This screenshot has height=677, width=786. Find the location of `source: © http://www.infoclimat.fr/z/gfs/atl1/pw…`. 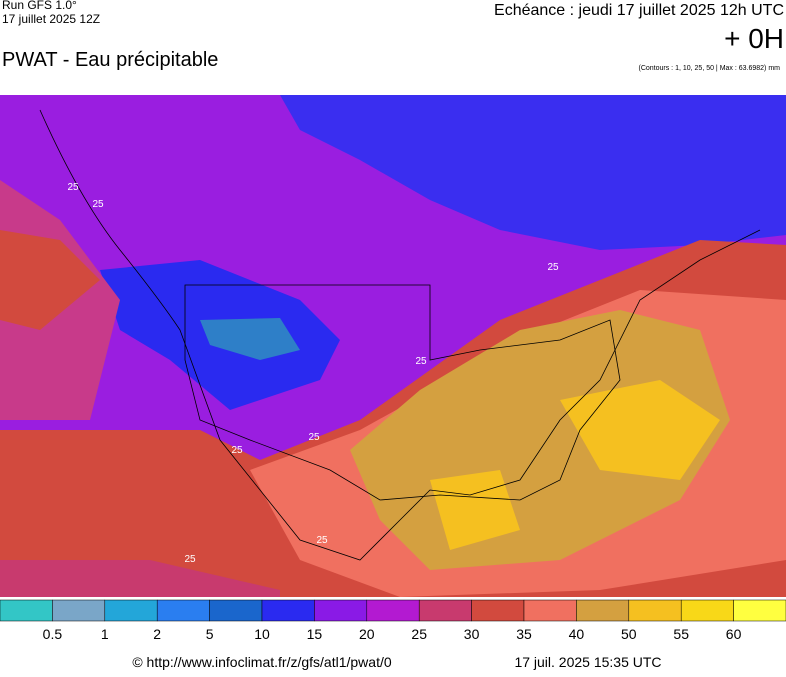

source: © http://www.infoclimat.fr/z/gfs/atl1/pw… is located at coordinates (262, 662).